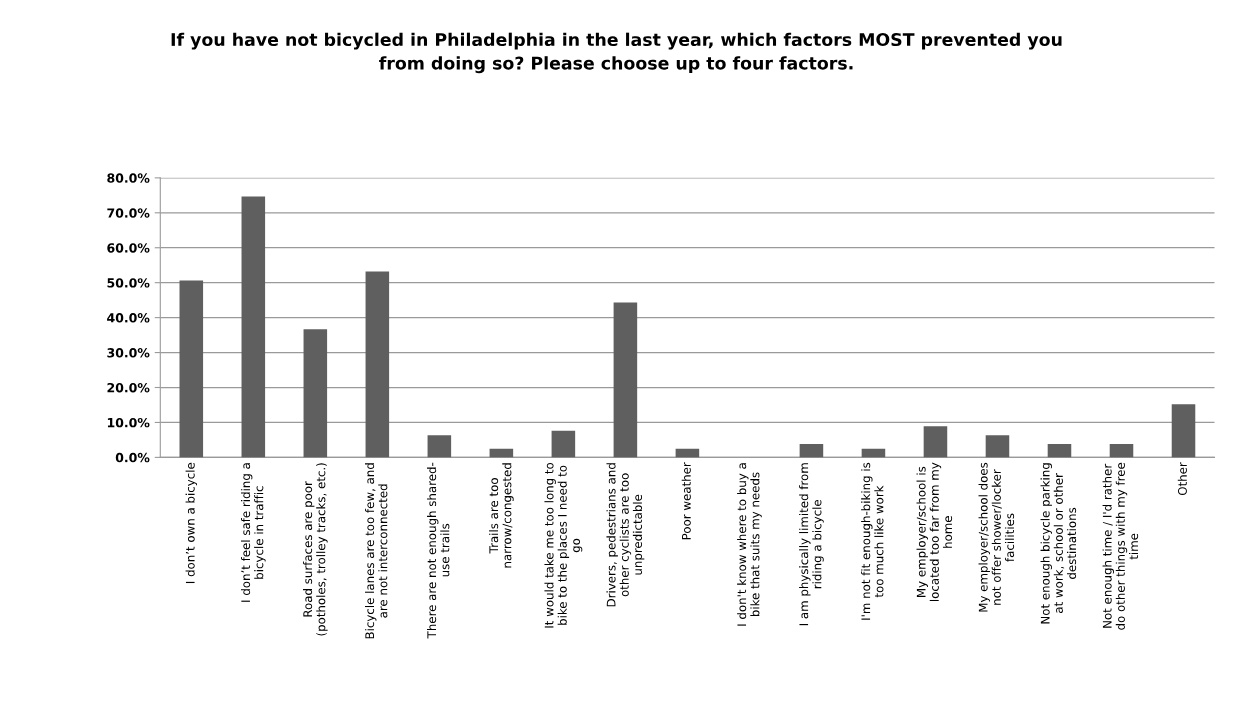 Image resolution: width=1233 pixels, height=726 pixels. Describe the element at coordinates (1120, 546) in the screenshot. I see `x-tick-label: Not enough time / I'd rather do other things with my free time` at that location.